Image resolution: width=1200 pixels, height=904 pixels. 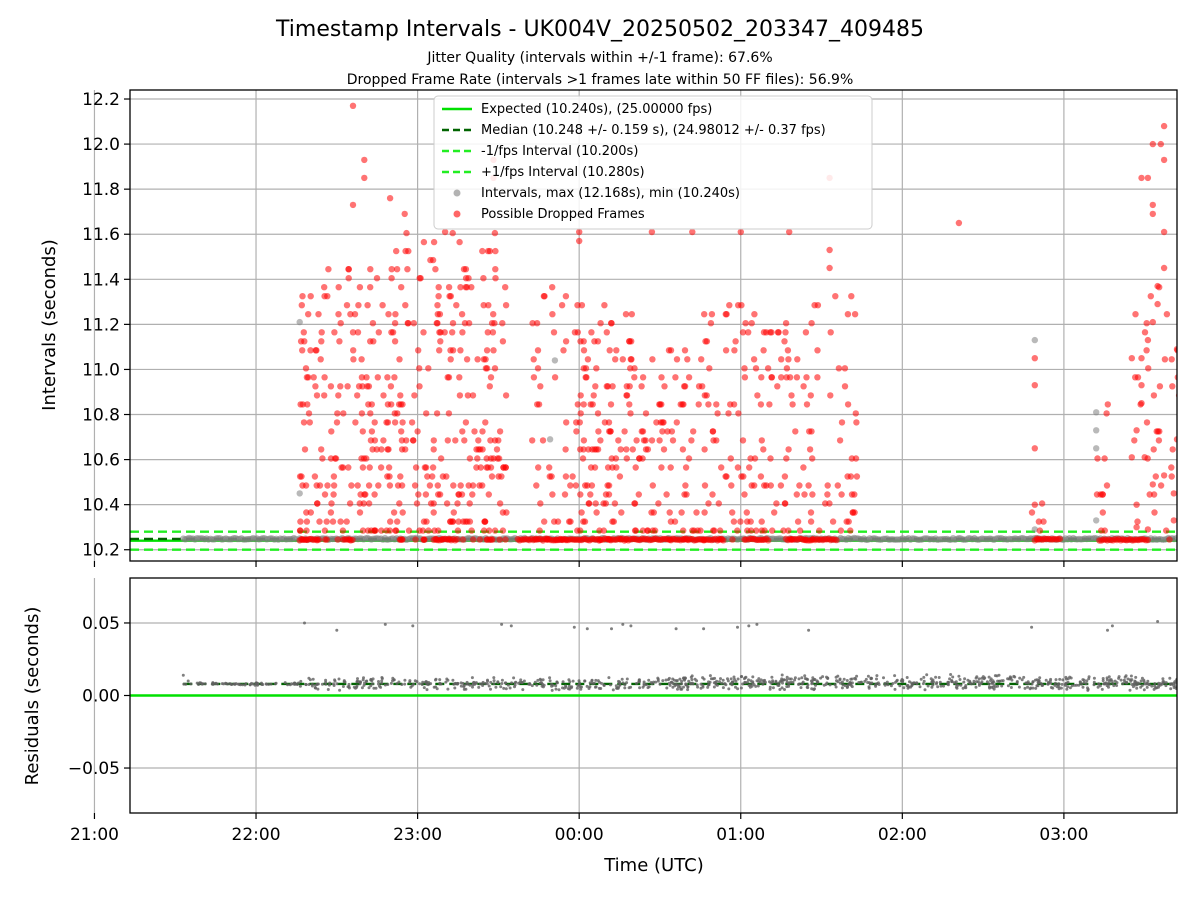 What do you see at coordinates (740, 835) in the screenshot?
I see `x-tick-label: 01:00` at bounding box center [740, 835].